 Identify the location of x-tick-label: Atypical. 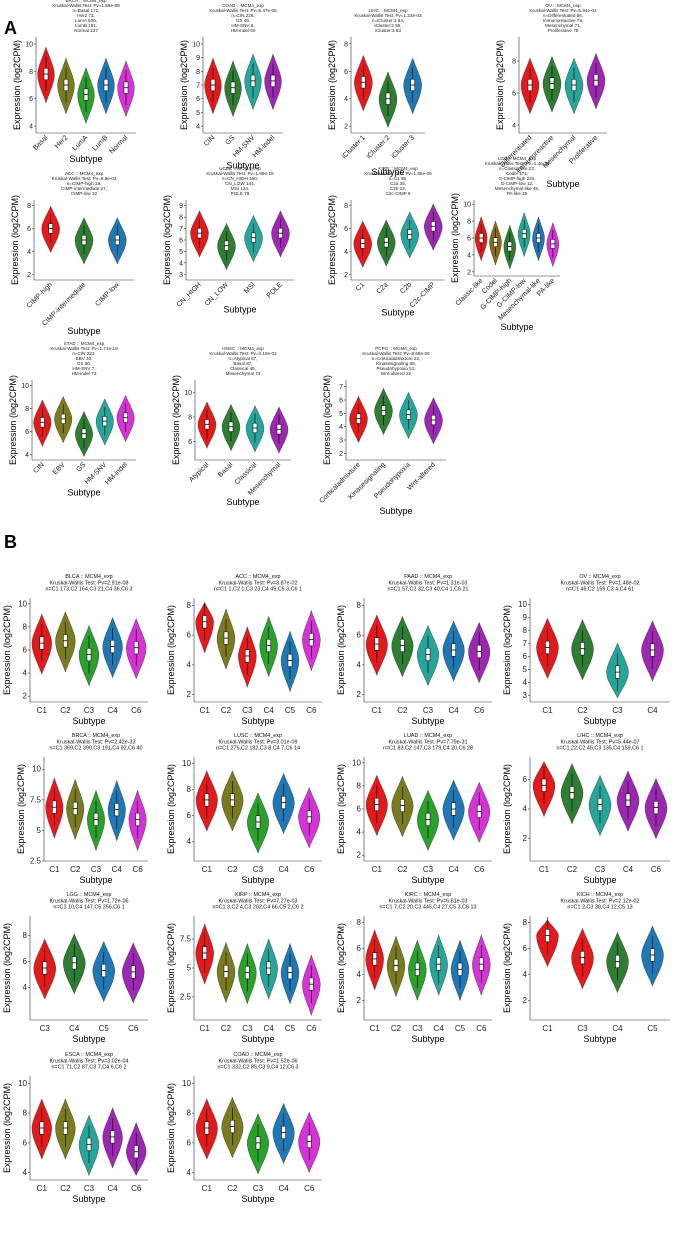
(199, 472).